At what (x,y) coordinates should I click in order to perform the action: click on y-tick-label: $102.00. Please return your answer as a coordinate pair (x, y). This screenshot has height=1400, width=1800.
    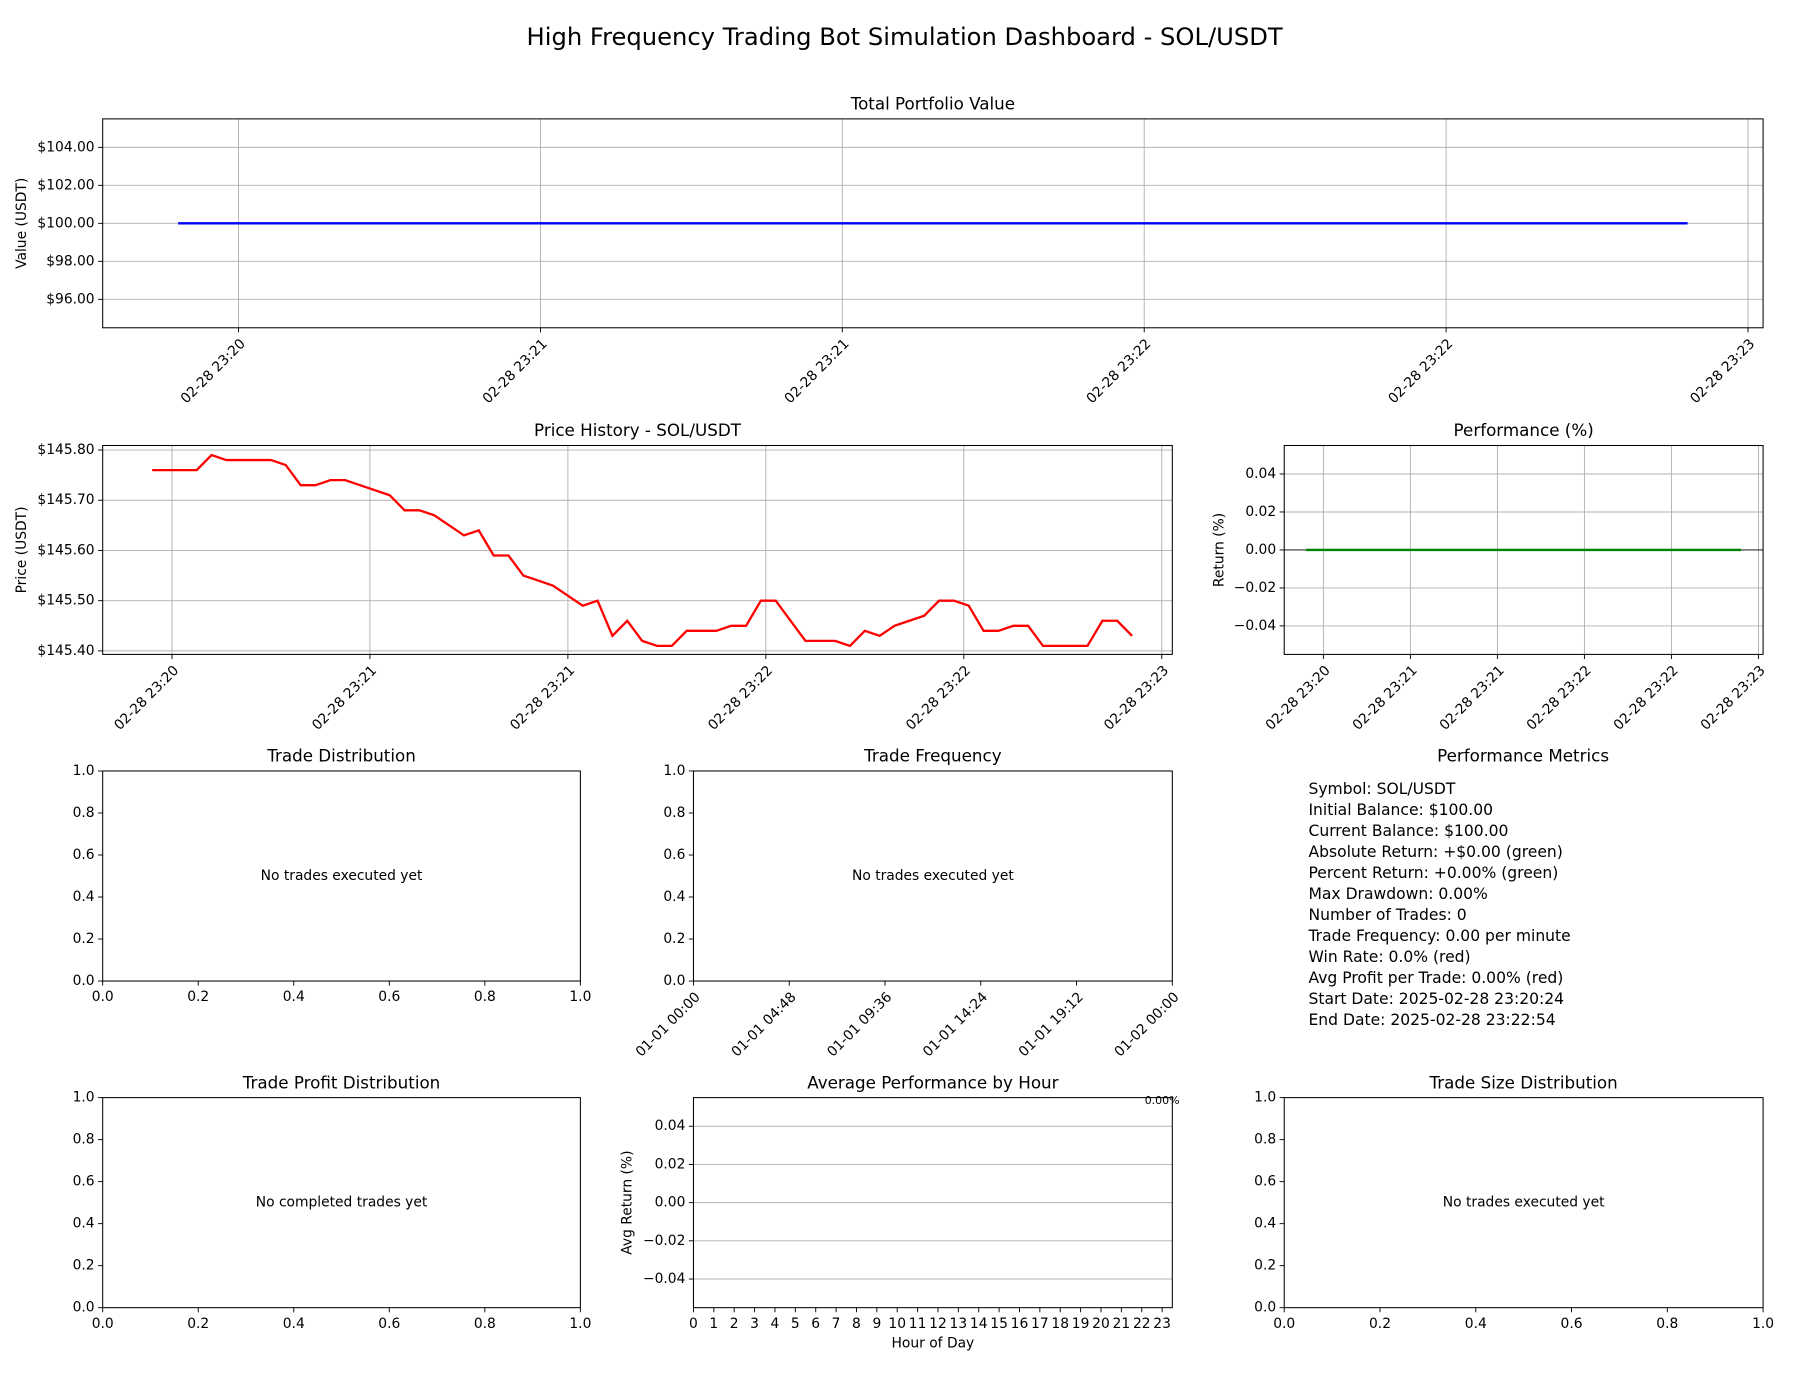
    Looking at the image, I should click on (65, 185).